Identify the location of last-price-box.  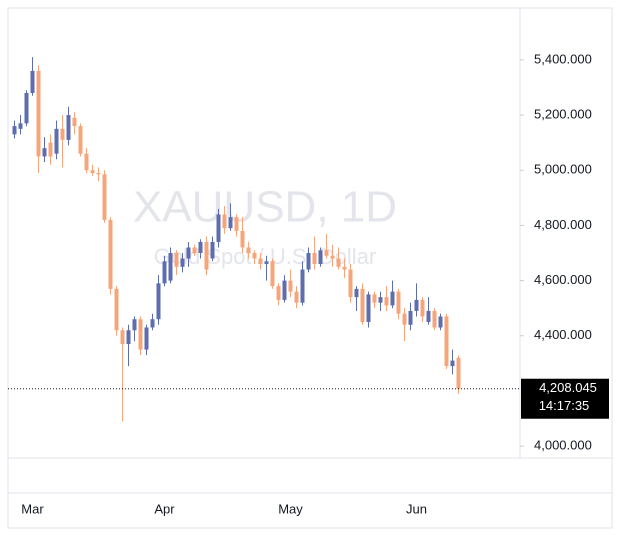
(565, 398).